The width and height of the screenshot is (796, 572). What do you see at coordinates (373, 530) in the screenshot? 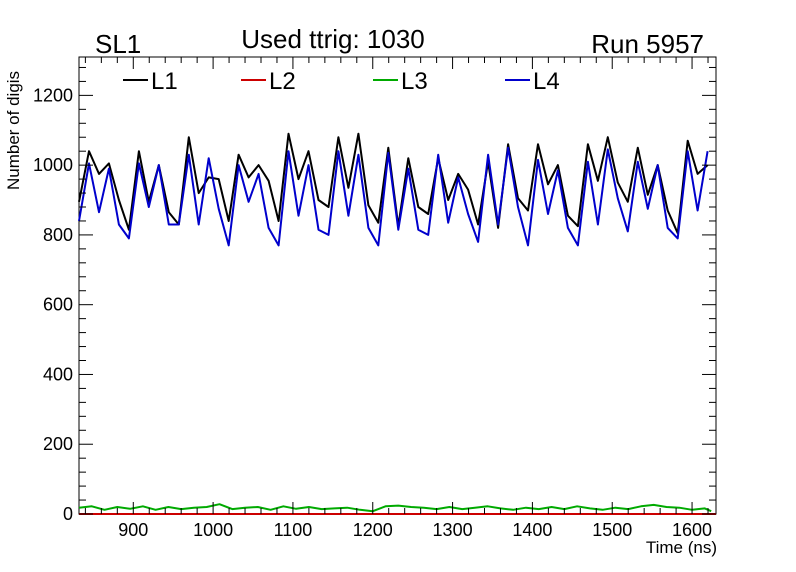
I see `x-tick-label: 1200` at bounding box center [373, 530].